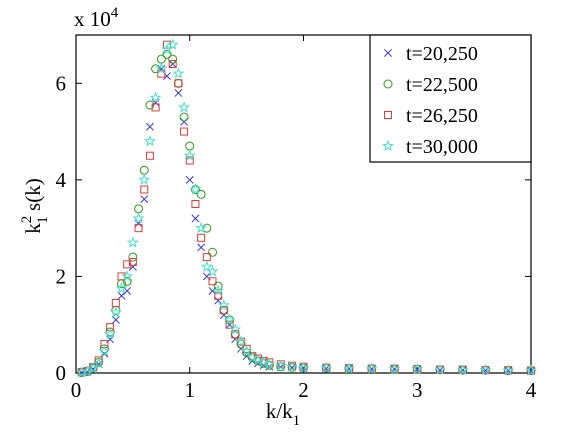 This screenshot has width=582, height=439. Describe the element at coordinates (61, 373) in the screenshot. I see `y-tick-label: 0` at that location.